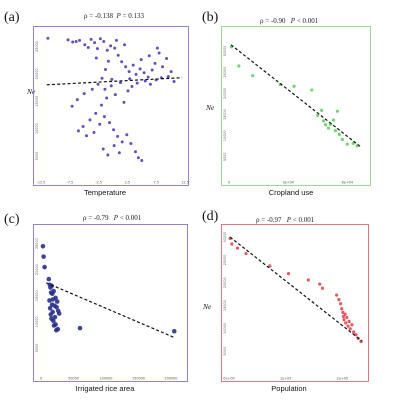 The height and width of the screenshot is (414, 400). What do you see at coordinates (225, 51) in the screenshot?
I see `y-tick-label: 30000` at bounding box center [225, 51].